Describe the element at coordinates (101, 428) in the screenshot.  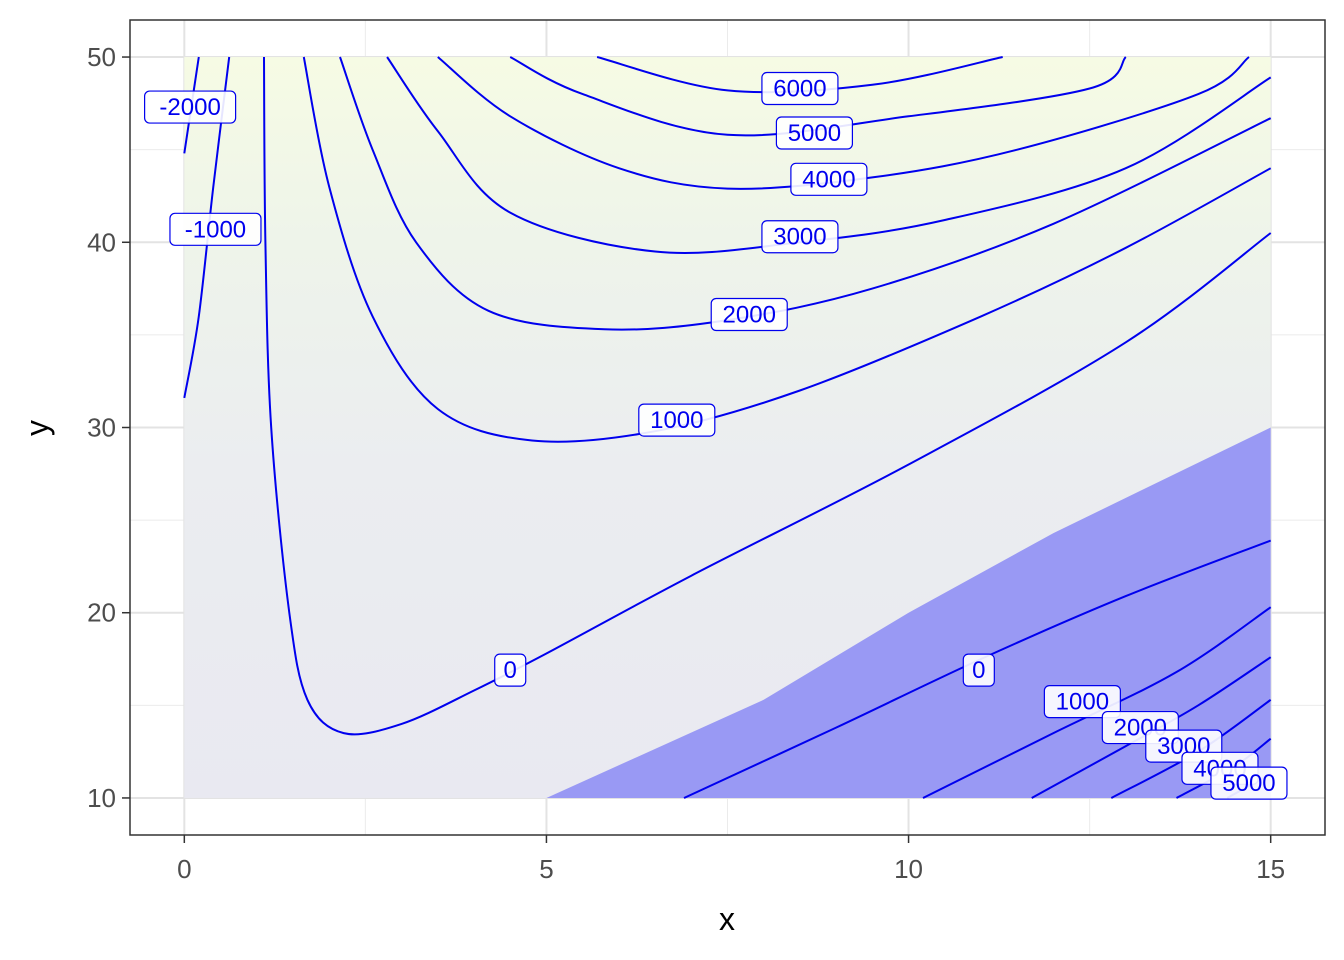
I see `y-tick-label: 30` at that location.